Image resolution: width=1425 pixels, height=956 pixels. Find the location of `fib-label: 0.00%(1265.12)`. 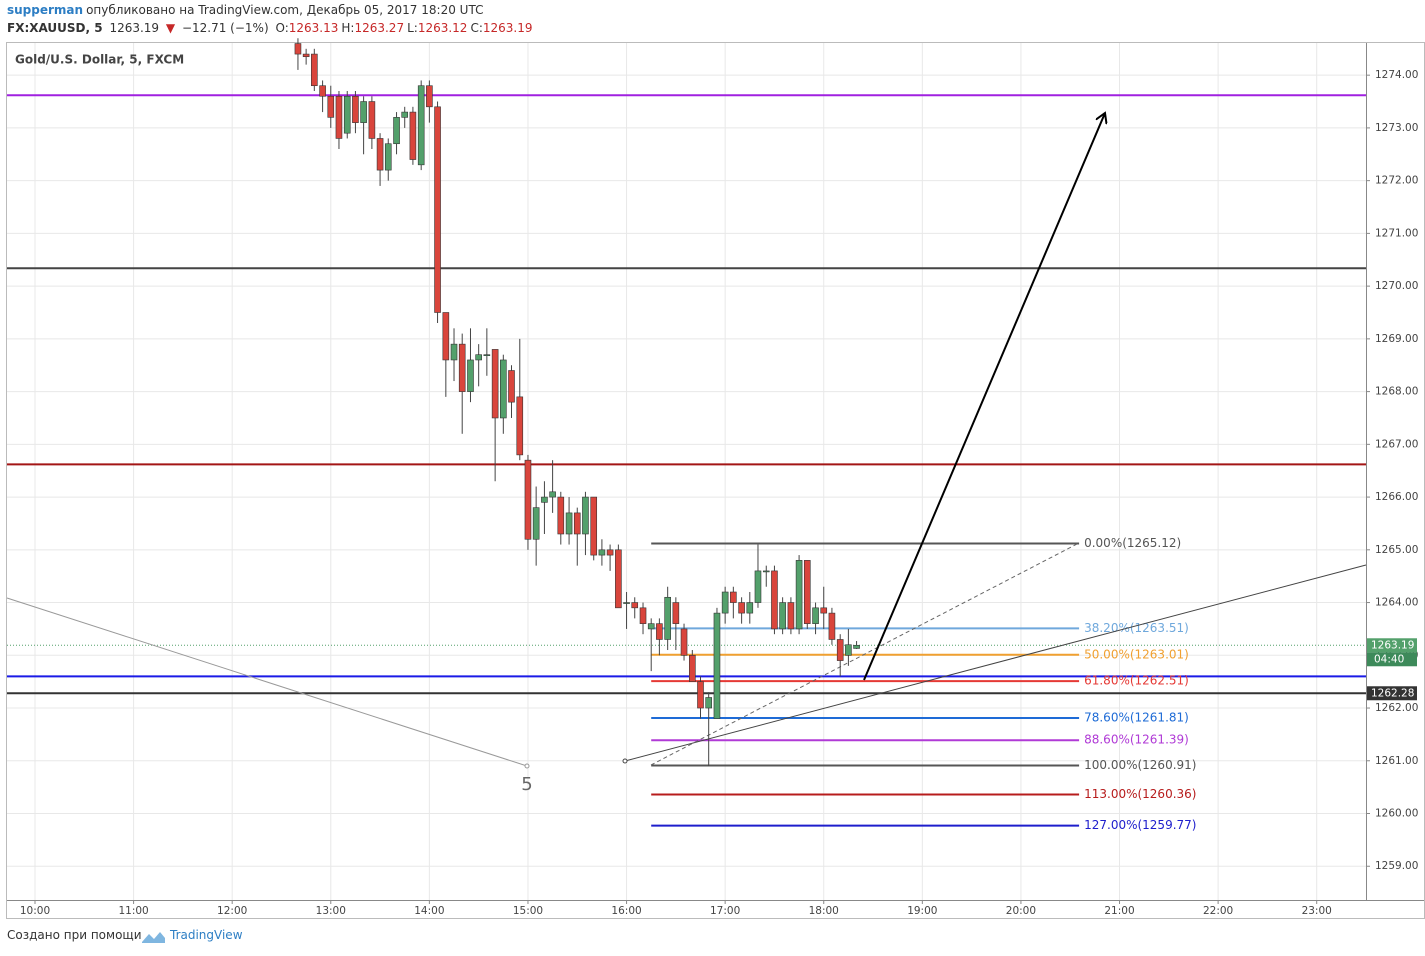

fib-label: 0.00%(1265.12) is located at coordinates (1132, 543).